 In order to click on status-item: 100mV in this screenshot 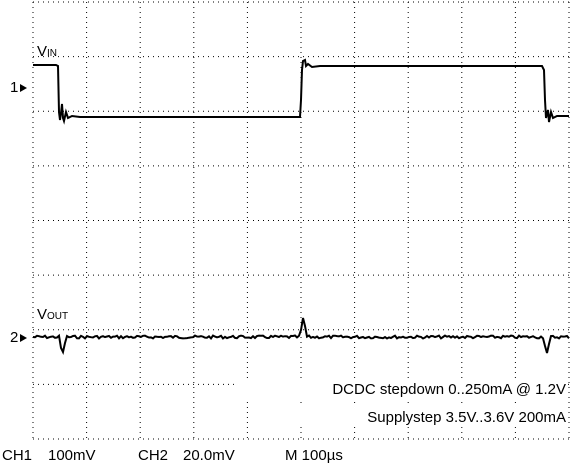, I will do `click(72, 455)`.